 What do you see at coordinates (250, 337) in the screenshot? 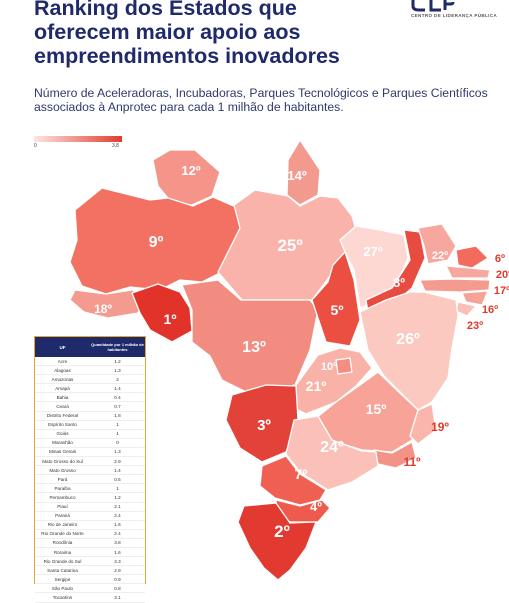
I see `state-mato-grosso` at bounding box center [250, 337].